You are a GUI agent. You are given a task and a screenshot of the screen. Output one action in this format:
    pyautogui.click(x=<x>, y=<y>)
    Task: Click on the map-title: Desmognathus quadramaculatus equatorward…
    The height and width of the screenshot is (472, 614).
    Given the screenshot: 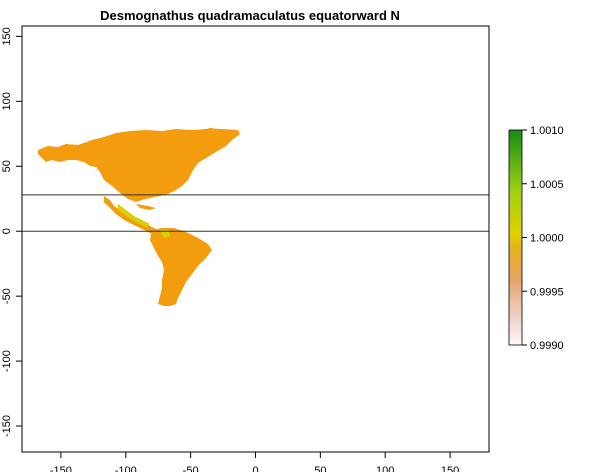 What is the action you would take?
    pyautogui.click(x=250, y=15)
    